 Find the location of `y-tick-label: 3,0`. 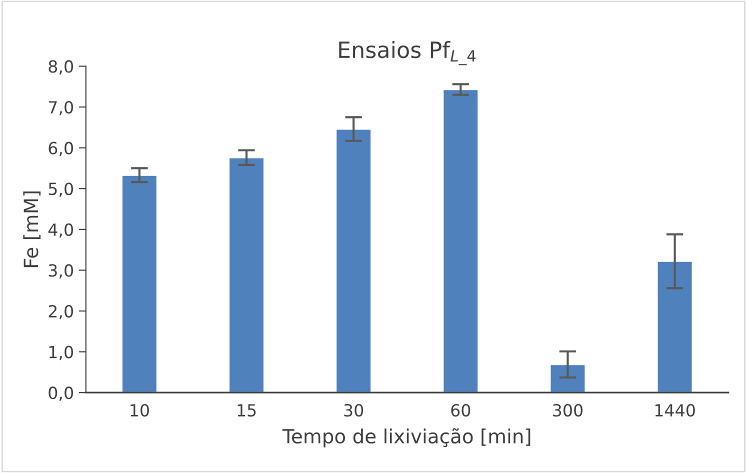

y-tick-label: 3,0 is located at coordinates (60, 271).